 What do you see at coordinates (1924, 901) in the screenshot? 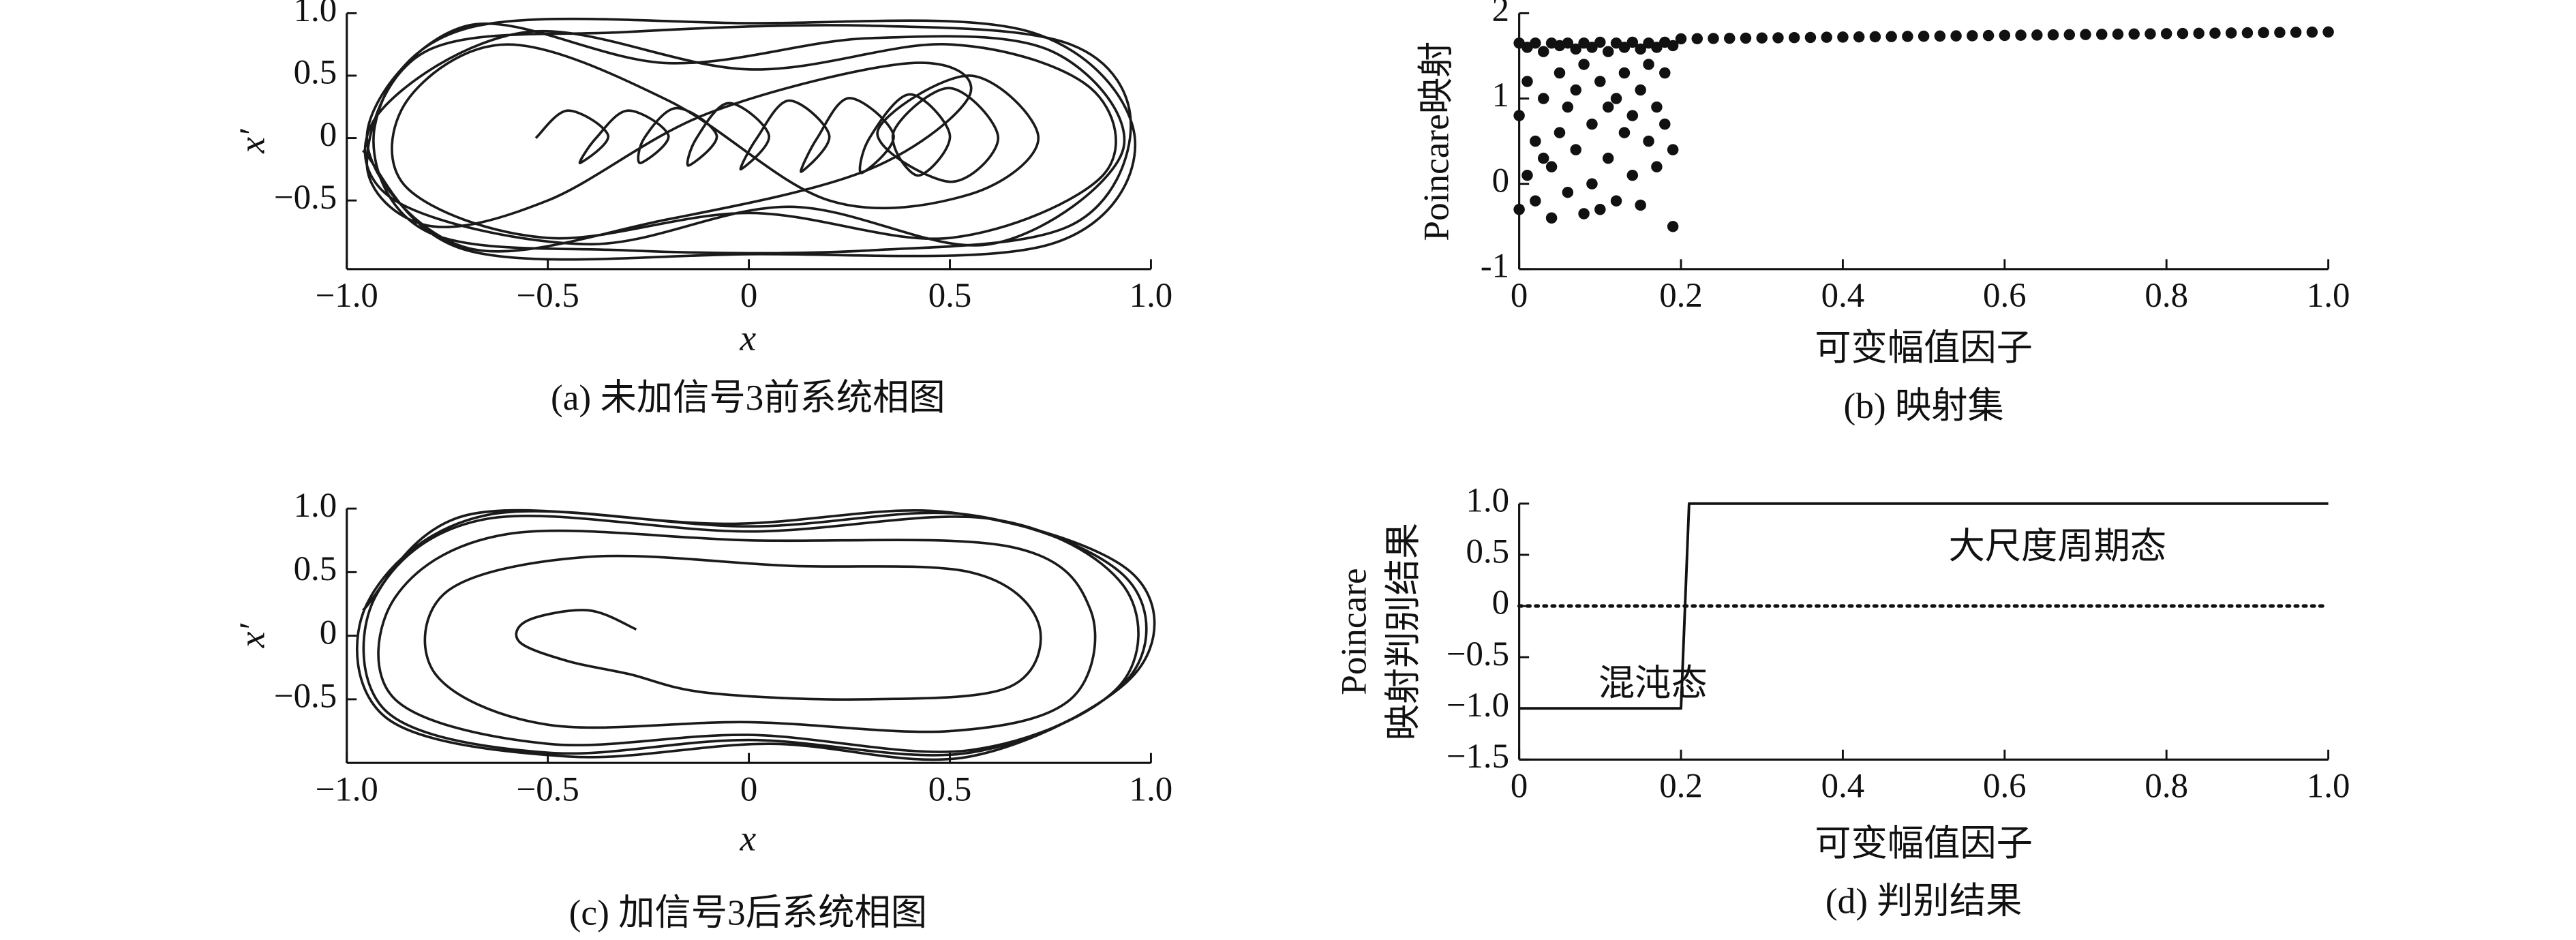
I see `caption: (d) 判别结果` at bounding box center [1924, 901].